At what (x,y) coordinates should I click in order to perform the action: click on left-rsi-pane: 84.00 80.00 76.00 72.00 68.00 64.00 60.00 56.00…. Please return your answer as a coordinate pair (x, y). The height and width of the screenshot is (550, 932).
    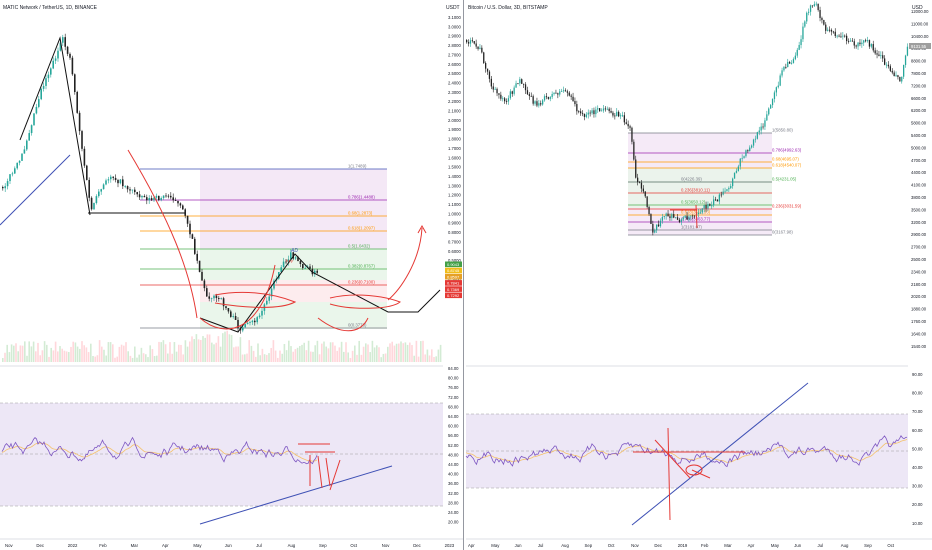
    Looking at the image, I should click on (229, 445).